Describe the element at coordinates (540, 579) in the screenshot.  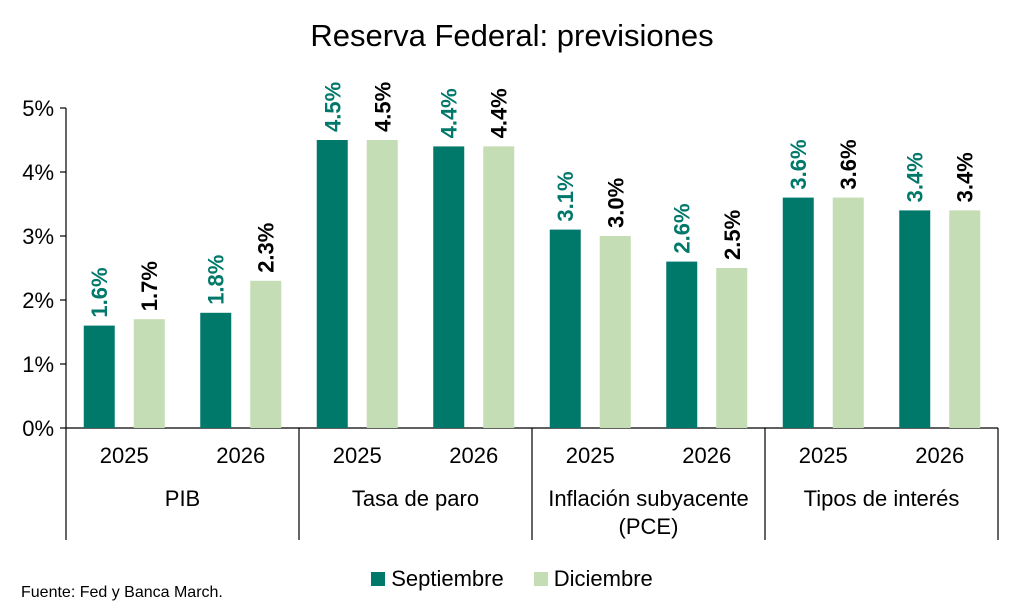
I see `legend-swatch-diciembre` at that location.